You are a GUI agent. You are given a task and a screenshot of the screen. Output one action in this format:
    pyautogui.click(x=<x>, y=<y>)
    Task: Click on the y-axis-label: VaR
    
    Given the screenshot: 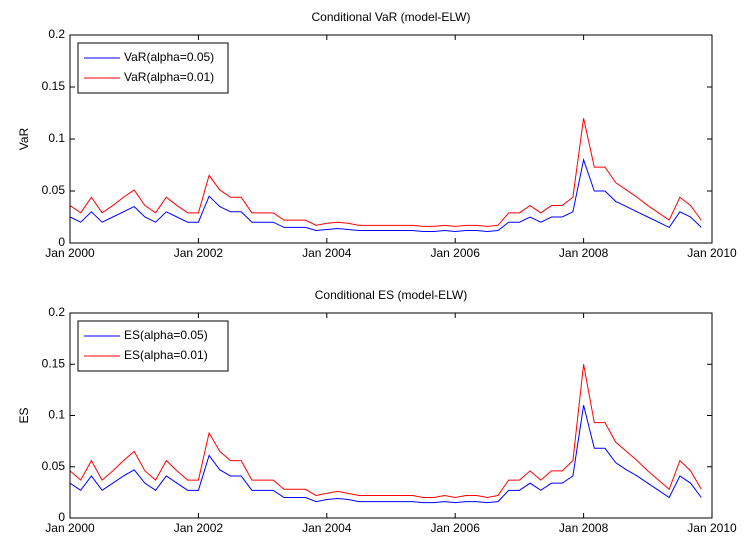 What is the action you would take?
    pyautogui.click(x=24, y=138)
    